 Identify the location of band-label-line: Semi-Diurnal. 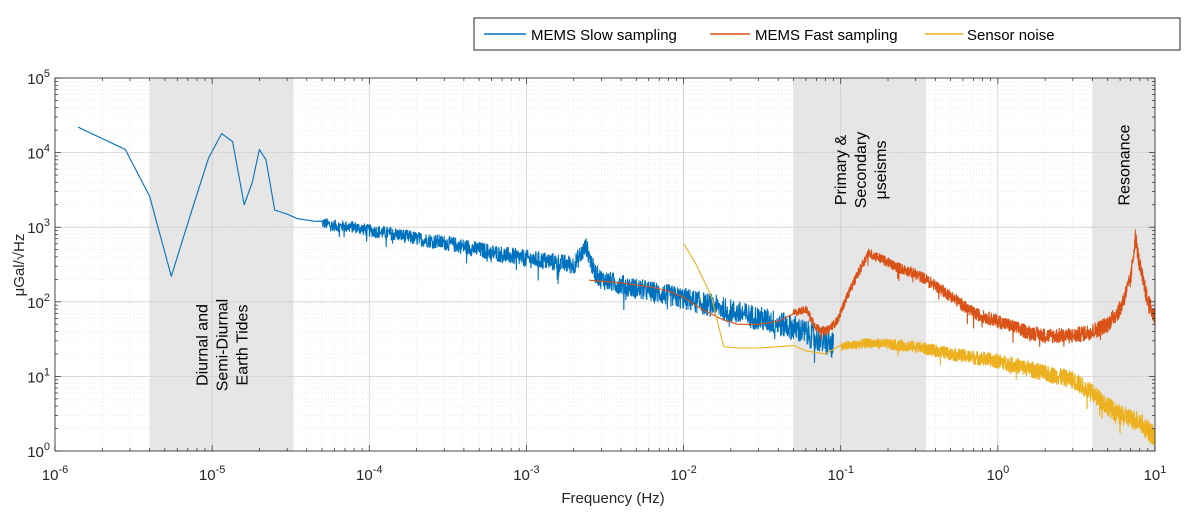
(223, 345).